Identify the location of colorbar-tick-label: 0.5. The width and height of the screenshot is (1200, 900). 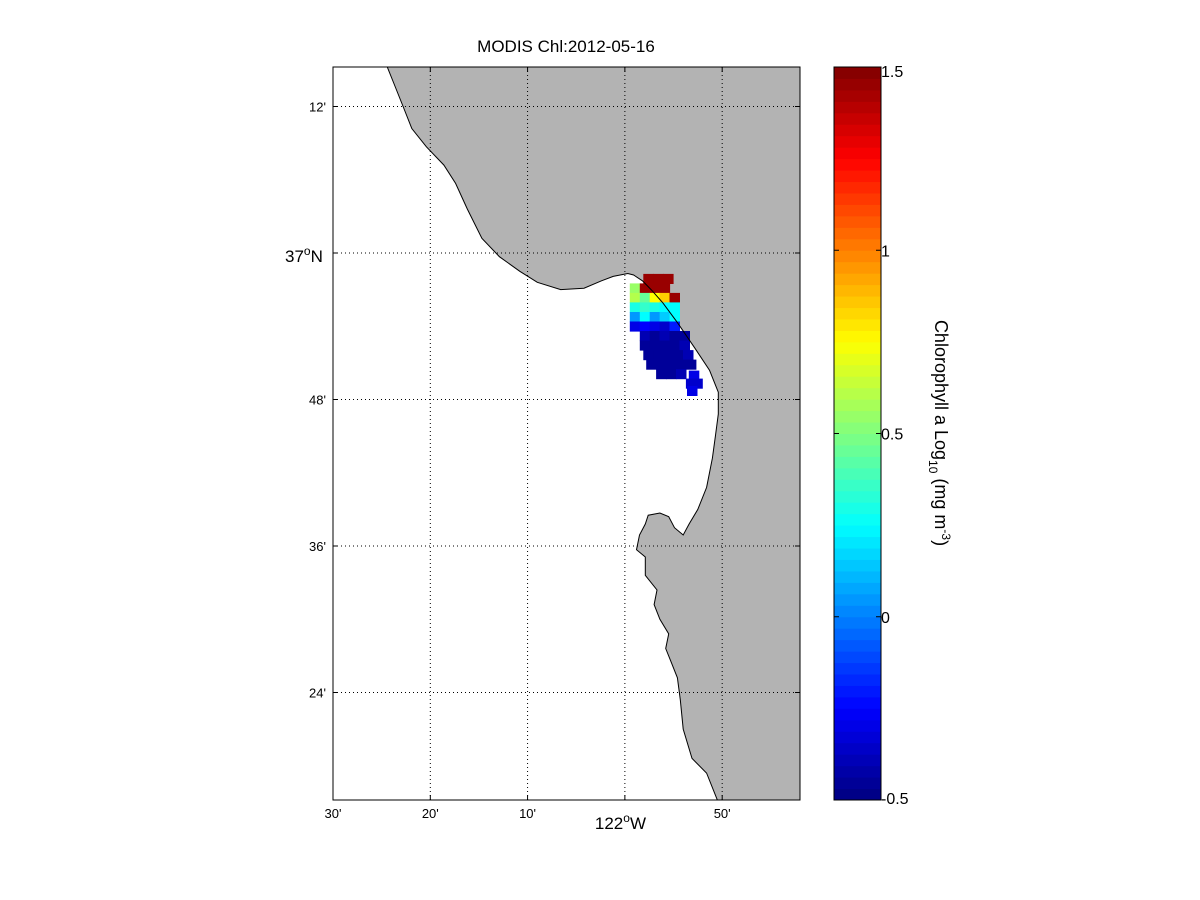
(892, 435).